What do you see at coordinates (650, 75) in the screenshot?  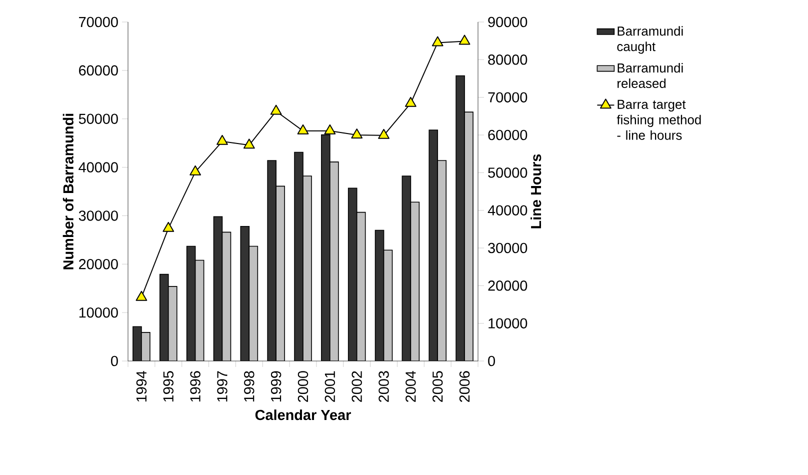 I see `legend-label: Barramundi released` at bounding box center [650, 75].